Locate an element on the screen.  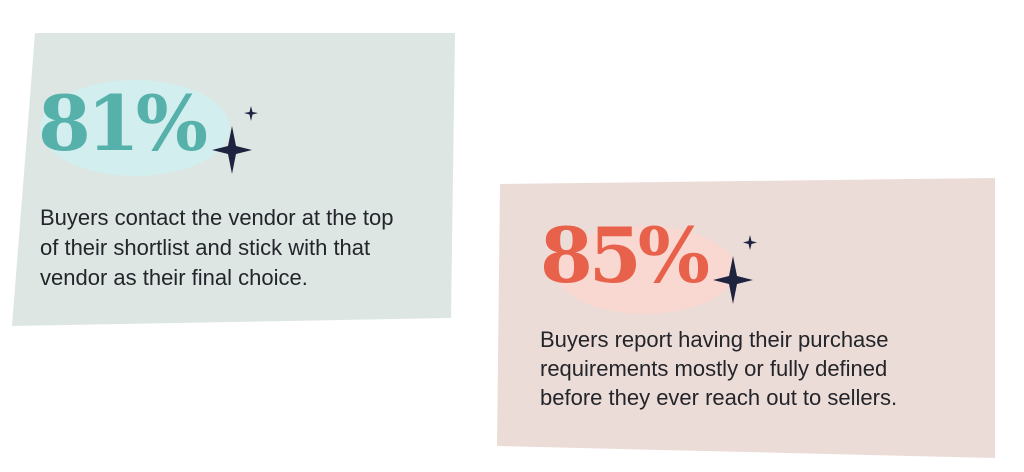
description-line: vendor as their final choice. is located at coordinates (174, 277).